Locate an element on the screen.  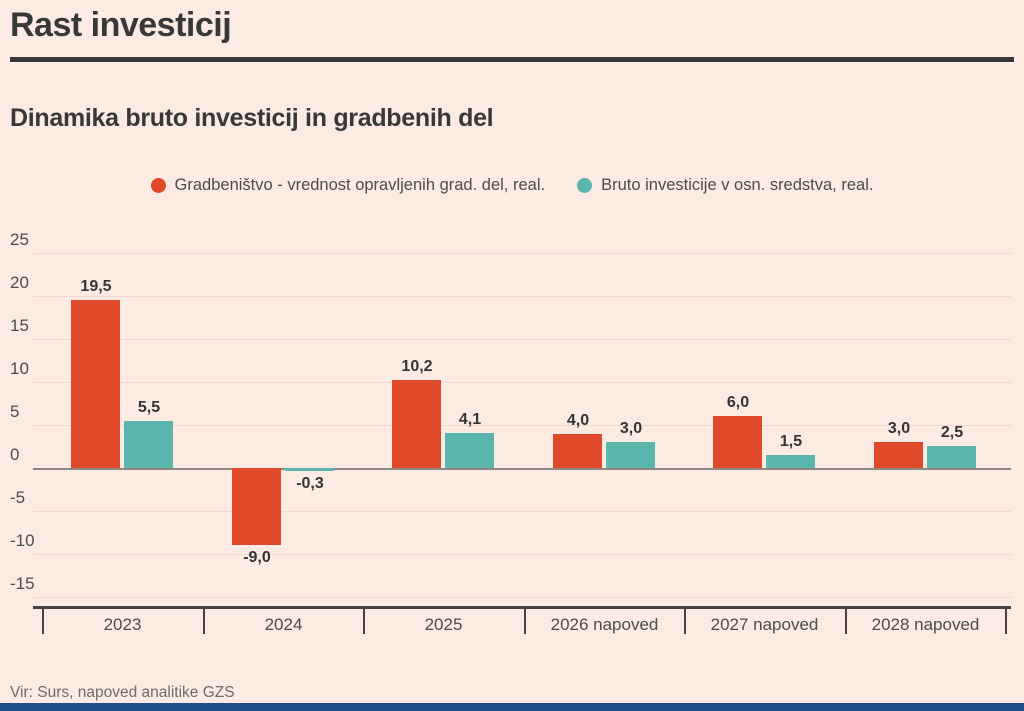
y-axis-tick-label: 10 is located at coordinates (19, 368).